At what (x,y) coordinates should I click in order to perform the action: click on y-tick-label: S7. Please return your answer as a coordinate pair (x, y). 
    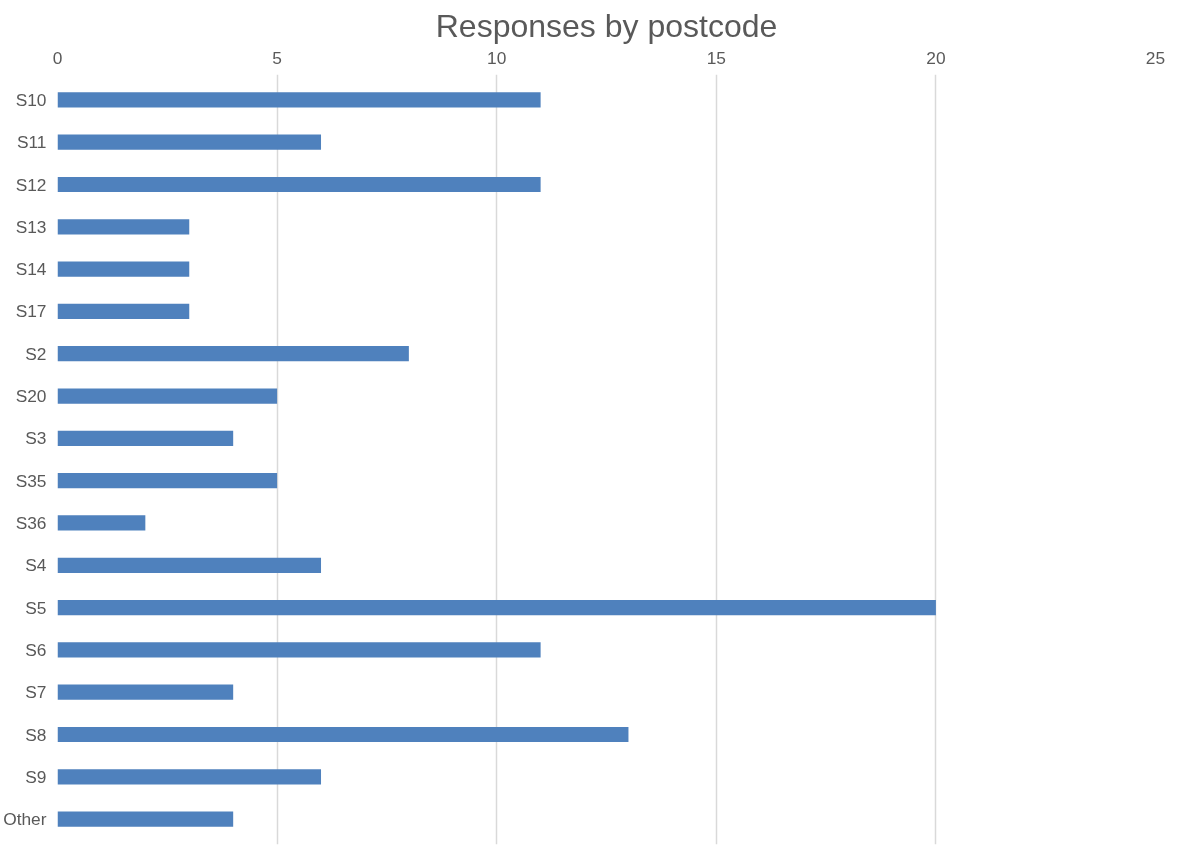
    Looking at the image, I should click on (36, 692).